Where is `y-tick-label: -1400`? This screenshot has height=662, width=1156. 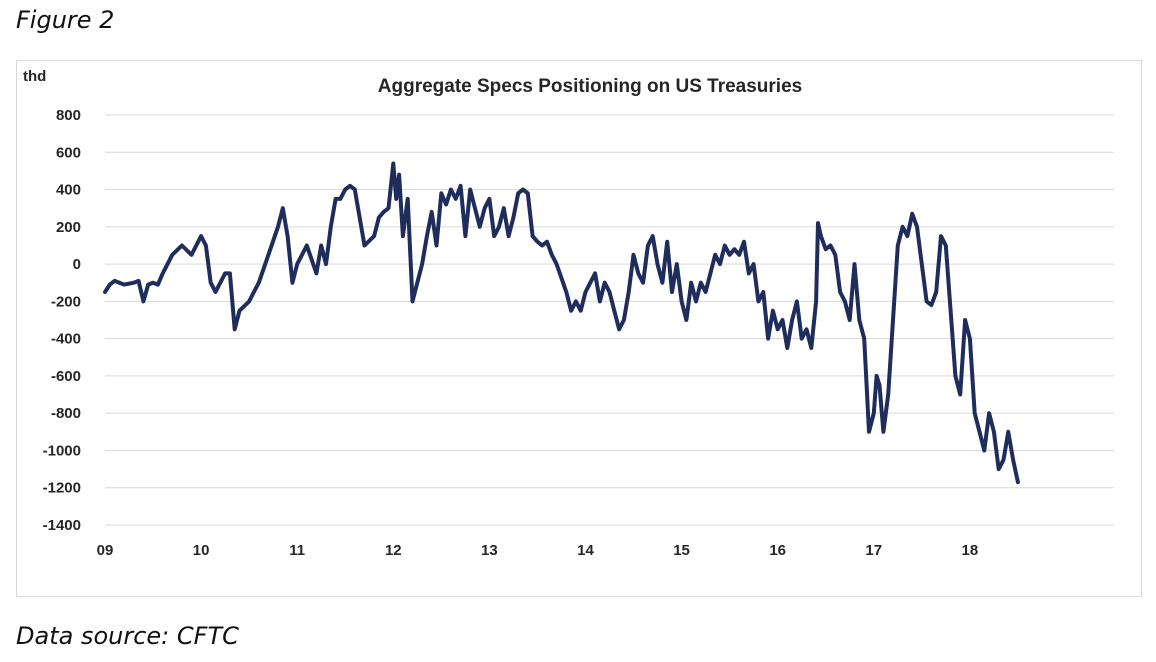
y-tick-label: -1400 is located at coordinates (62, 525).